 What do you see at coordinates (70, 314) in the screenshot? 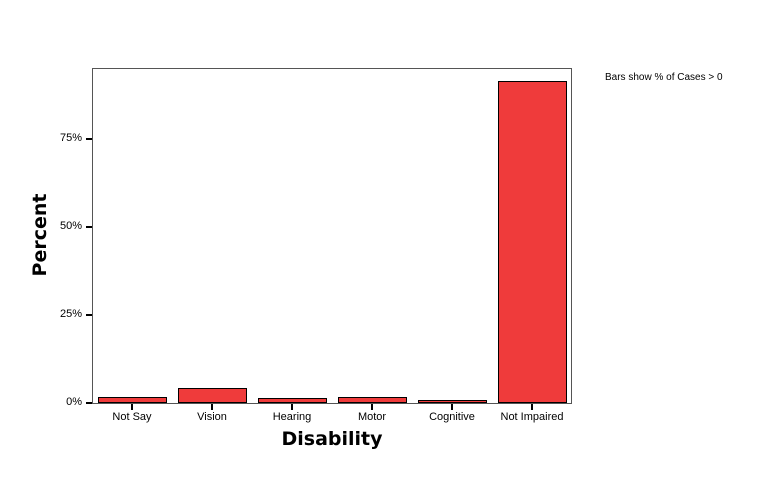
I see `y-tick-label: 25%` at bounding box center [70, 314].